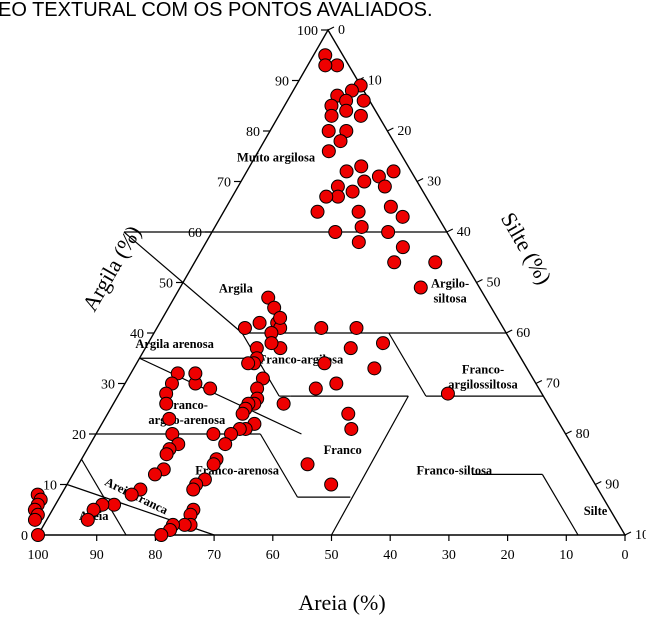 The width and height of the screenshot is (646, 617). I want to click on clay-tick-label: 10, so click(50, 486).